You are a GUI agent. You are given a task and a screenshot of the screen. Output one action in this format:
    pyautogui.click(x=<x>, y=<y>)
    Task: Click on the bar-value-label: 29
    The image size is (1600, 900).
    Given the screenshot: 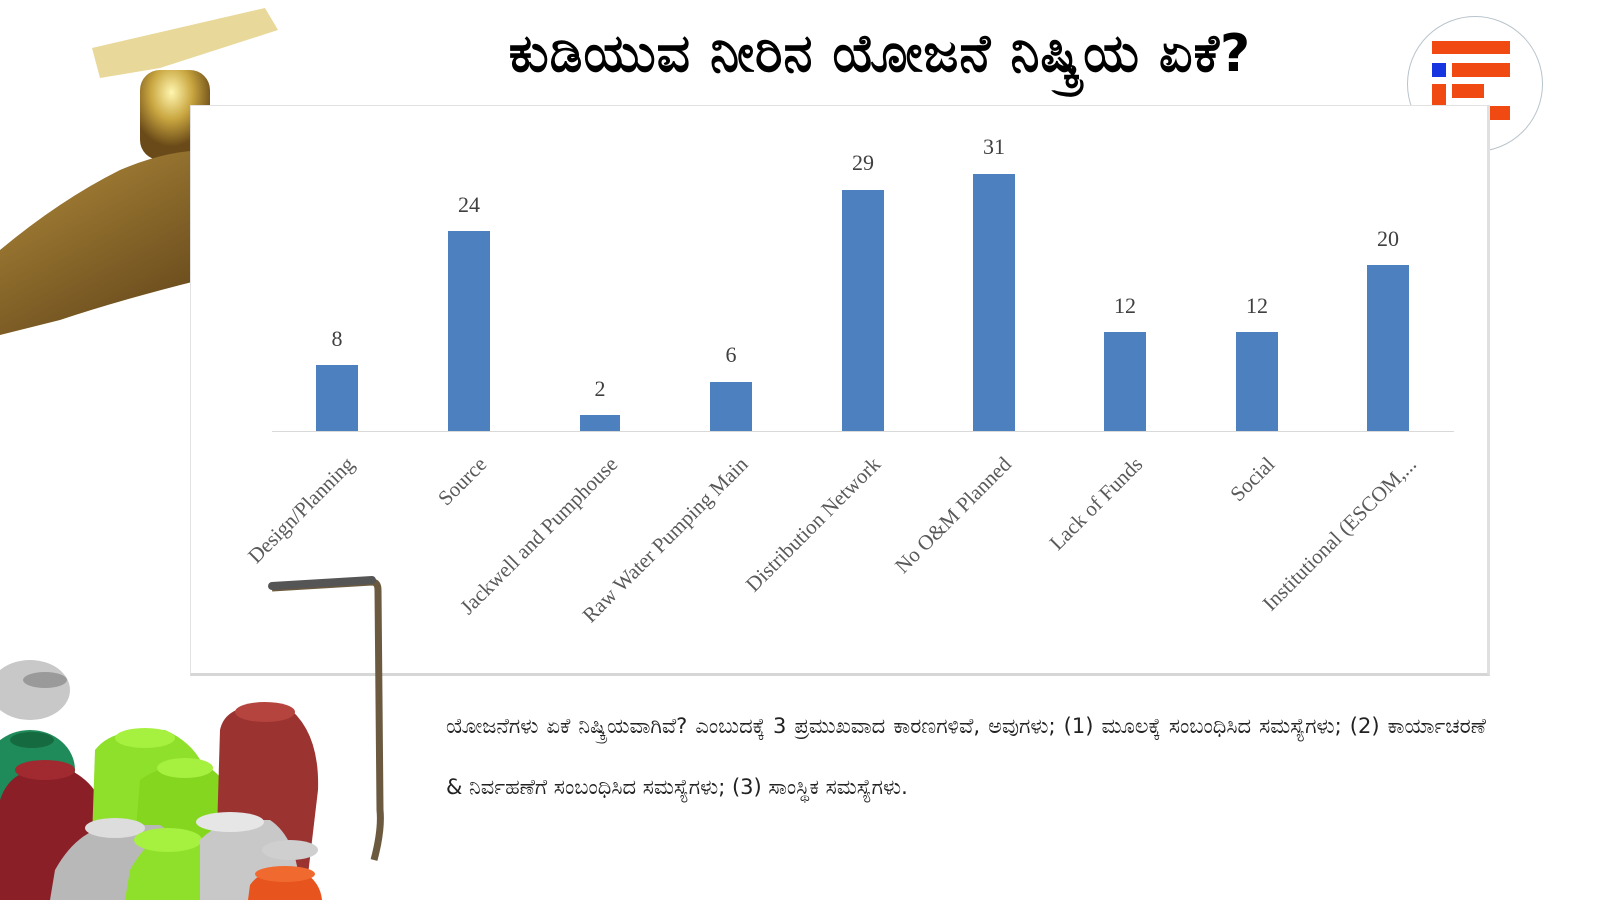 What is the action you would take?
    pyautogui.click(x=863, y=162)
    